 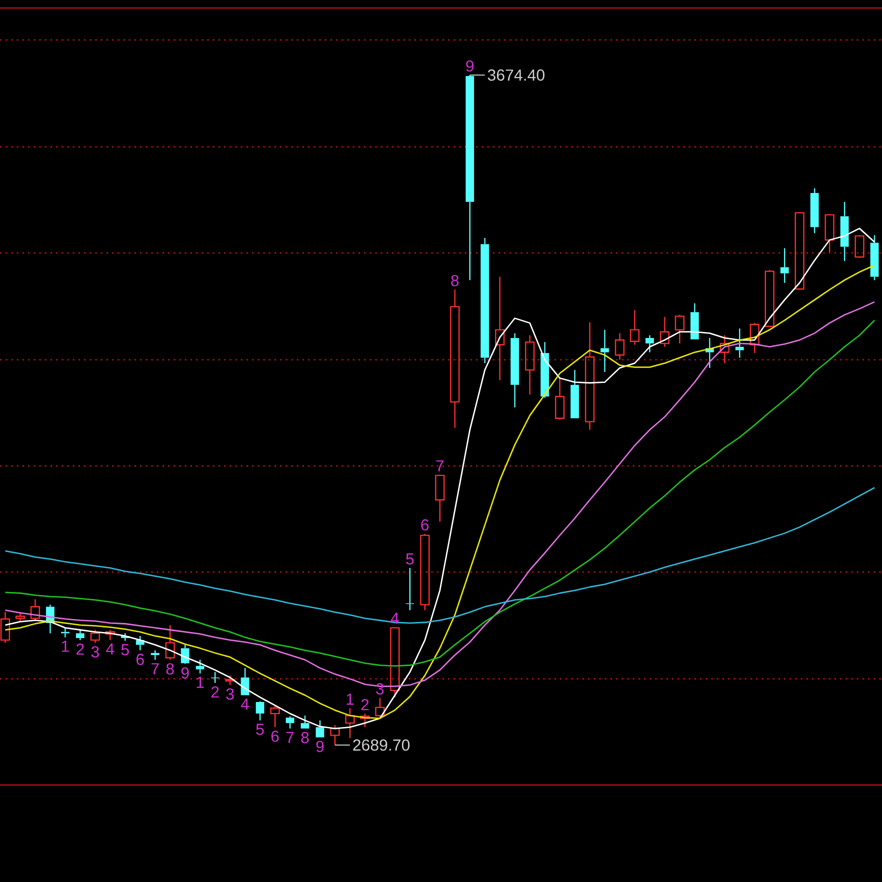 I want to click on annotation: 2689.70, so click(x=381, y=745).